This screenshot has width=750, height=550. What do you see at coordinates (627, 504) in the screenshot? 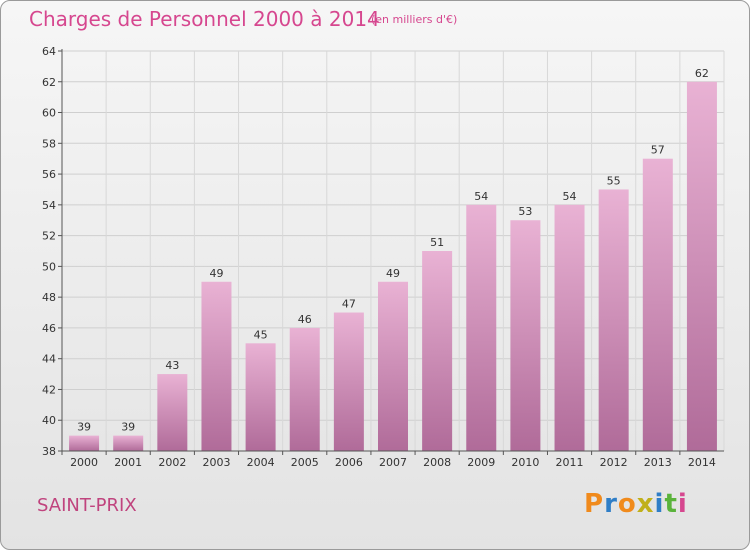
I see `logo-letter: o` at bounding box center [627, 504].